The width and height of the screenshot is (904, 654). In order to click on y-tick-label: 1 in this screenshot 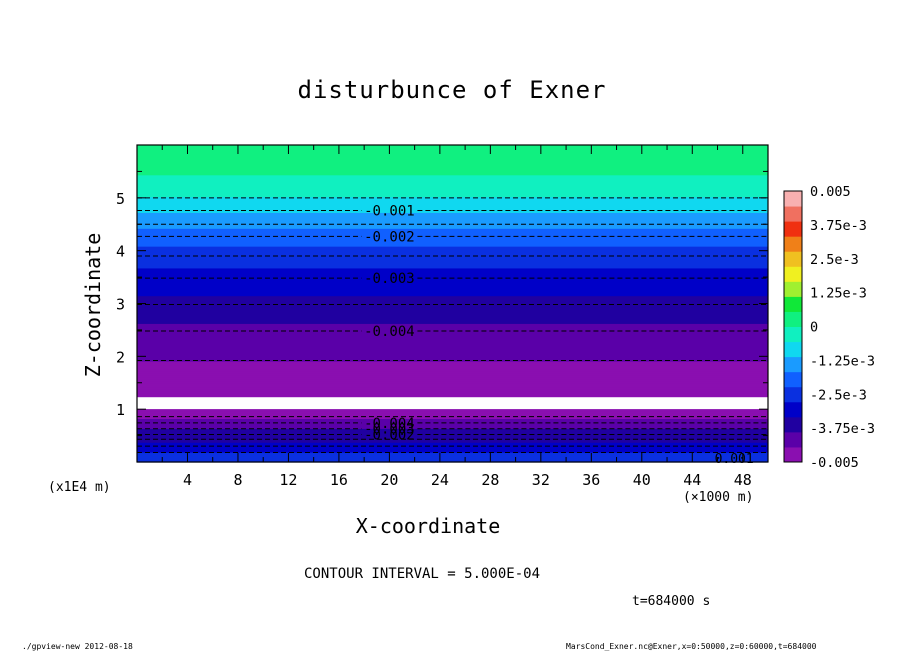, I will do `click(120, 410)`.